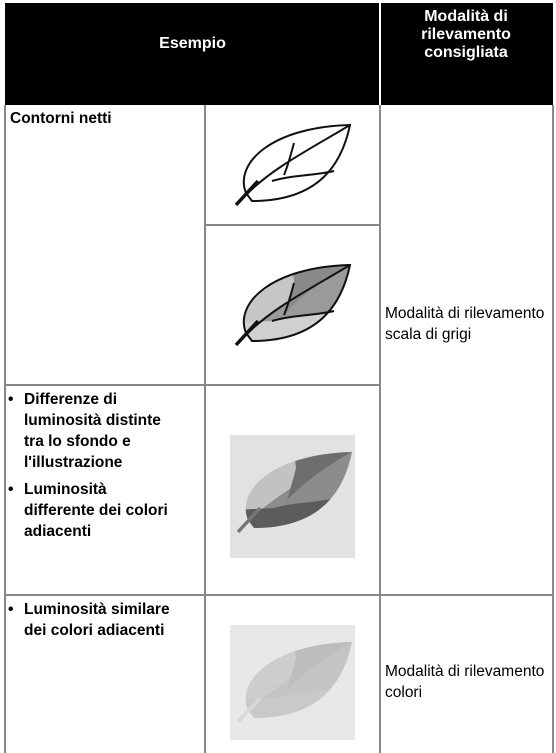 This screenshot has width=556, height=753. Describe the element at coordinates (465, 682) in the screenshot. I see `mode-text: Modalità di rilevamento colori` at that location.